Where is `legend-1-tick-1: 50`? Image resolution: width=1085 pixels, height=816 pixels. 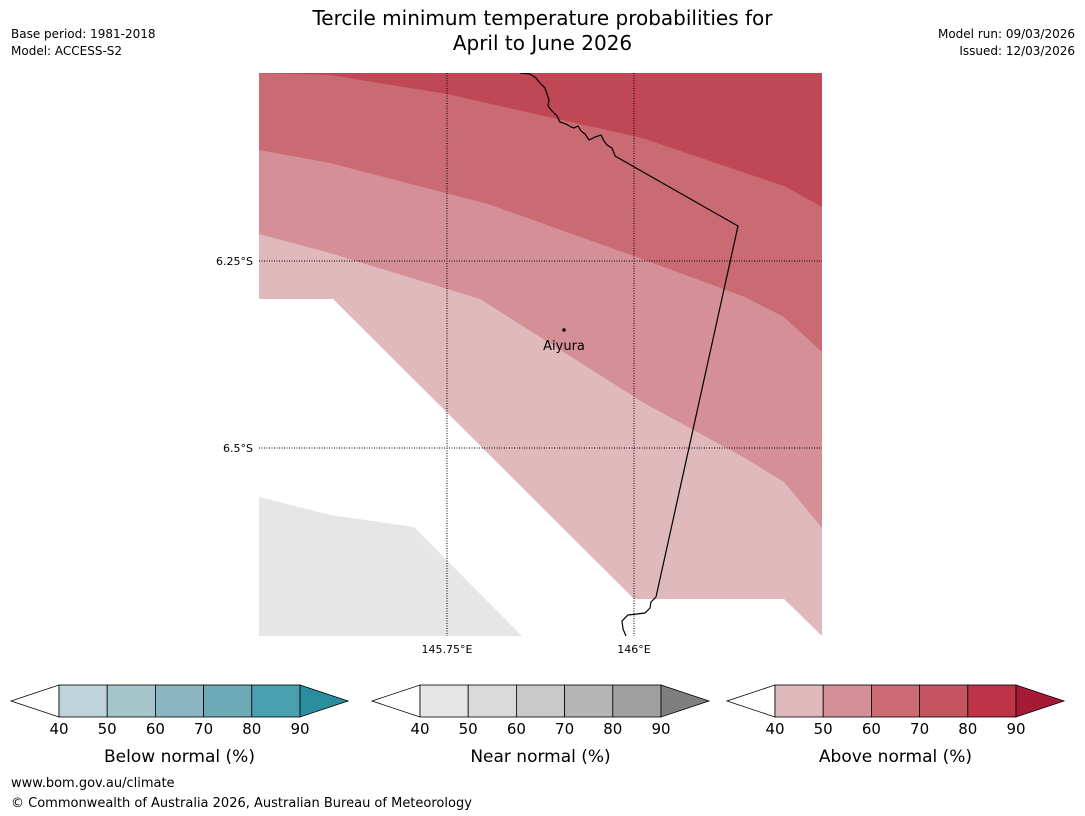
legend-1-tick-1: 50 is located at coordinates (468, 729).